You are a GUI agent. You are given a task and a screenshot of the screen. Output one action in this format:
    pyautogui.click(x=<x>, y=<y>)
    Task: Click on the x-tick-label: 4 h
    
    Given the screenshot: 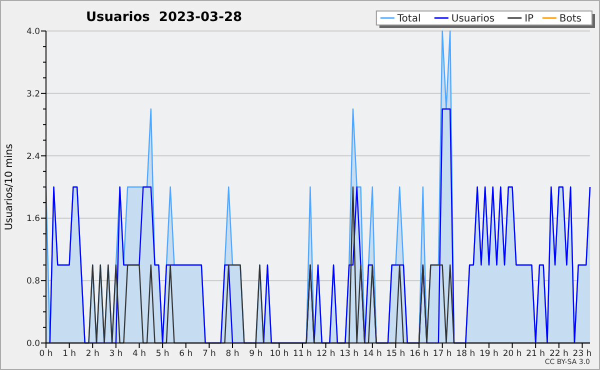 What is the action you would take?
    pyautogui.click(x=139, y=354)
    